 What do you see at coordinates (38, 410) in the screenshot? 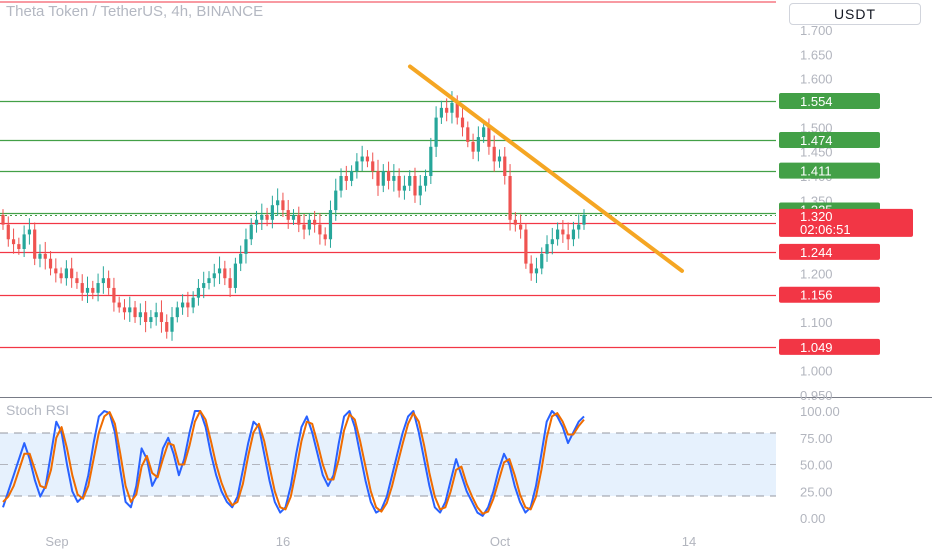
I see `indicator-label: Stoch RSI` at bounding box center [38, 410].